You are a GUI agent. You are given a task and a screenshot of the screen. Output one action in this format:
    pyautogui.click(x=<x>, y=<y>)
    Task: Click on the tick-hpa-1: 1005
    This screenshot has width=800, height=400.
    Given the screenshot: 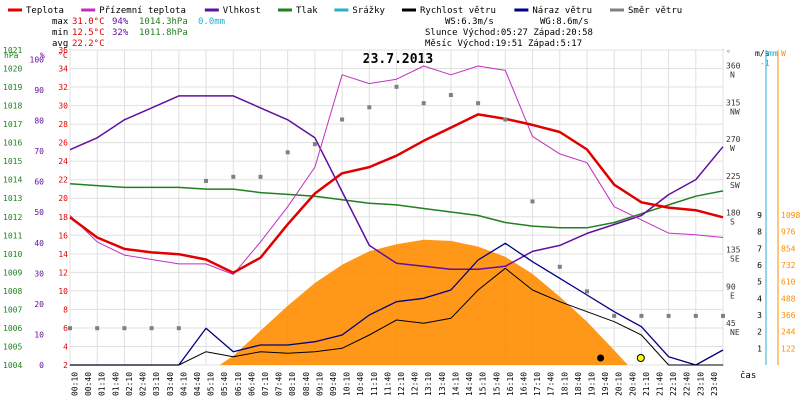 What is the action you would take?
    pyautogui.click(x=12, y=346)
    